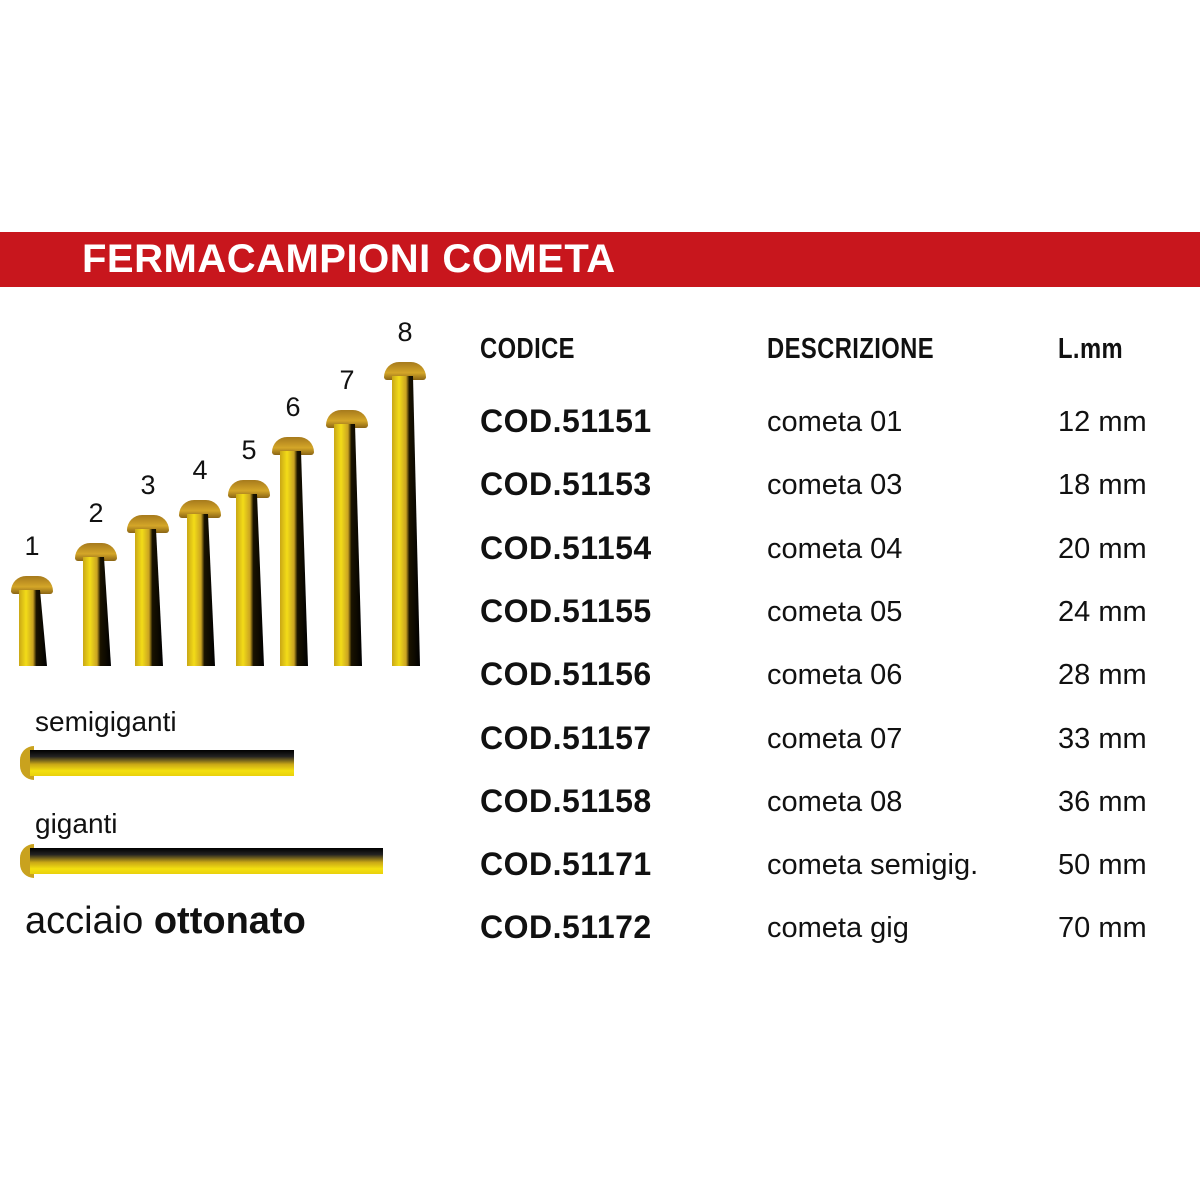 This screenshot has width=1200, height=1200. Describe the element at coordinates (201, 861) in the screenshot. I see `giganti-nail-image` at that location.